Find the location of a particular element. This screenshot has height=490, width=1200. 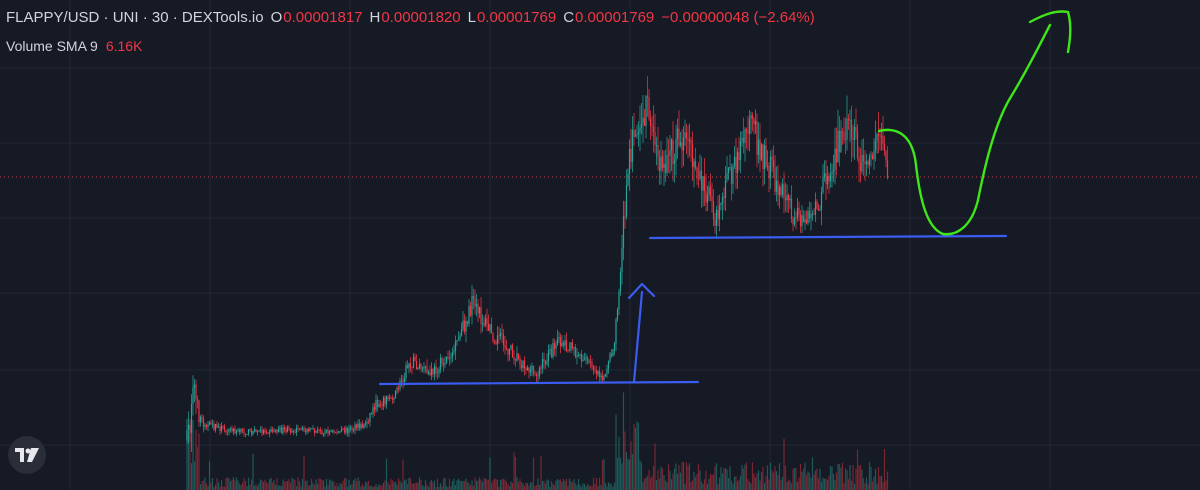

tradingview-logo-icon is located at coordinates (27, 455).